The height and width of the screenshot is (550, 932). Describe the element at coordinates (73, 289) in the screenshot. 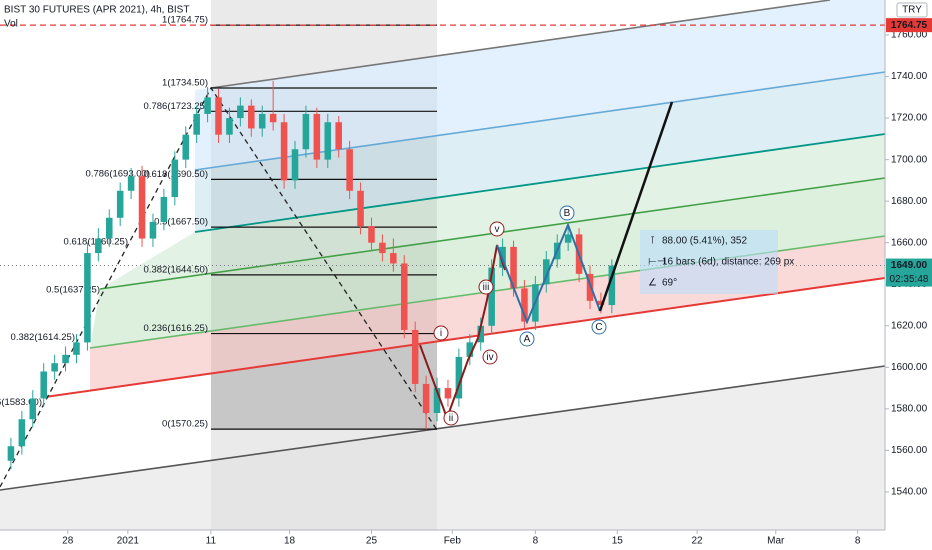

I see `left-fib-label: 0.5(1637.25)` at that location.